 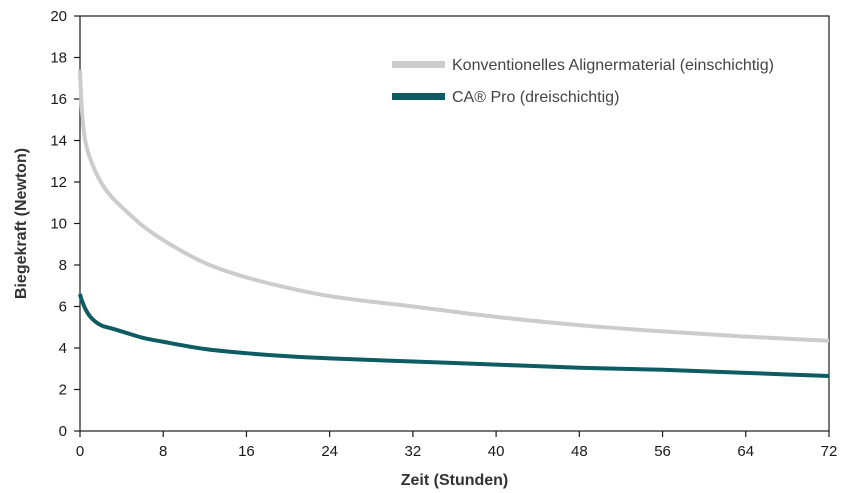 What do you see at coordinates (829, 451) in the screenshot?
I see `x-tick-label: 72` at bounding box center [829, 451].